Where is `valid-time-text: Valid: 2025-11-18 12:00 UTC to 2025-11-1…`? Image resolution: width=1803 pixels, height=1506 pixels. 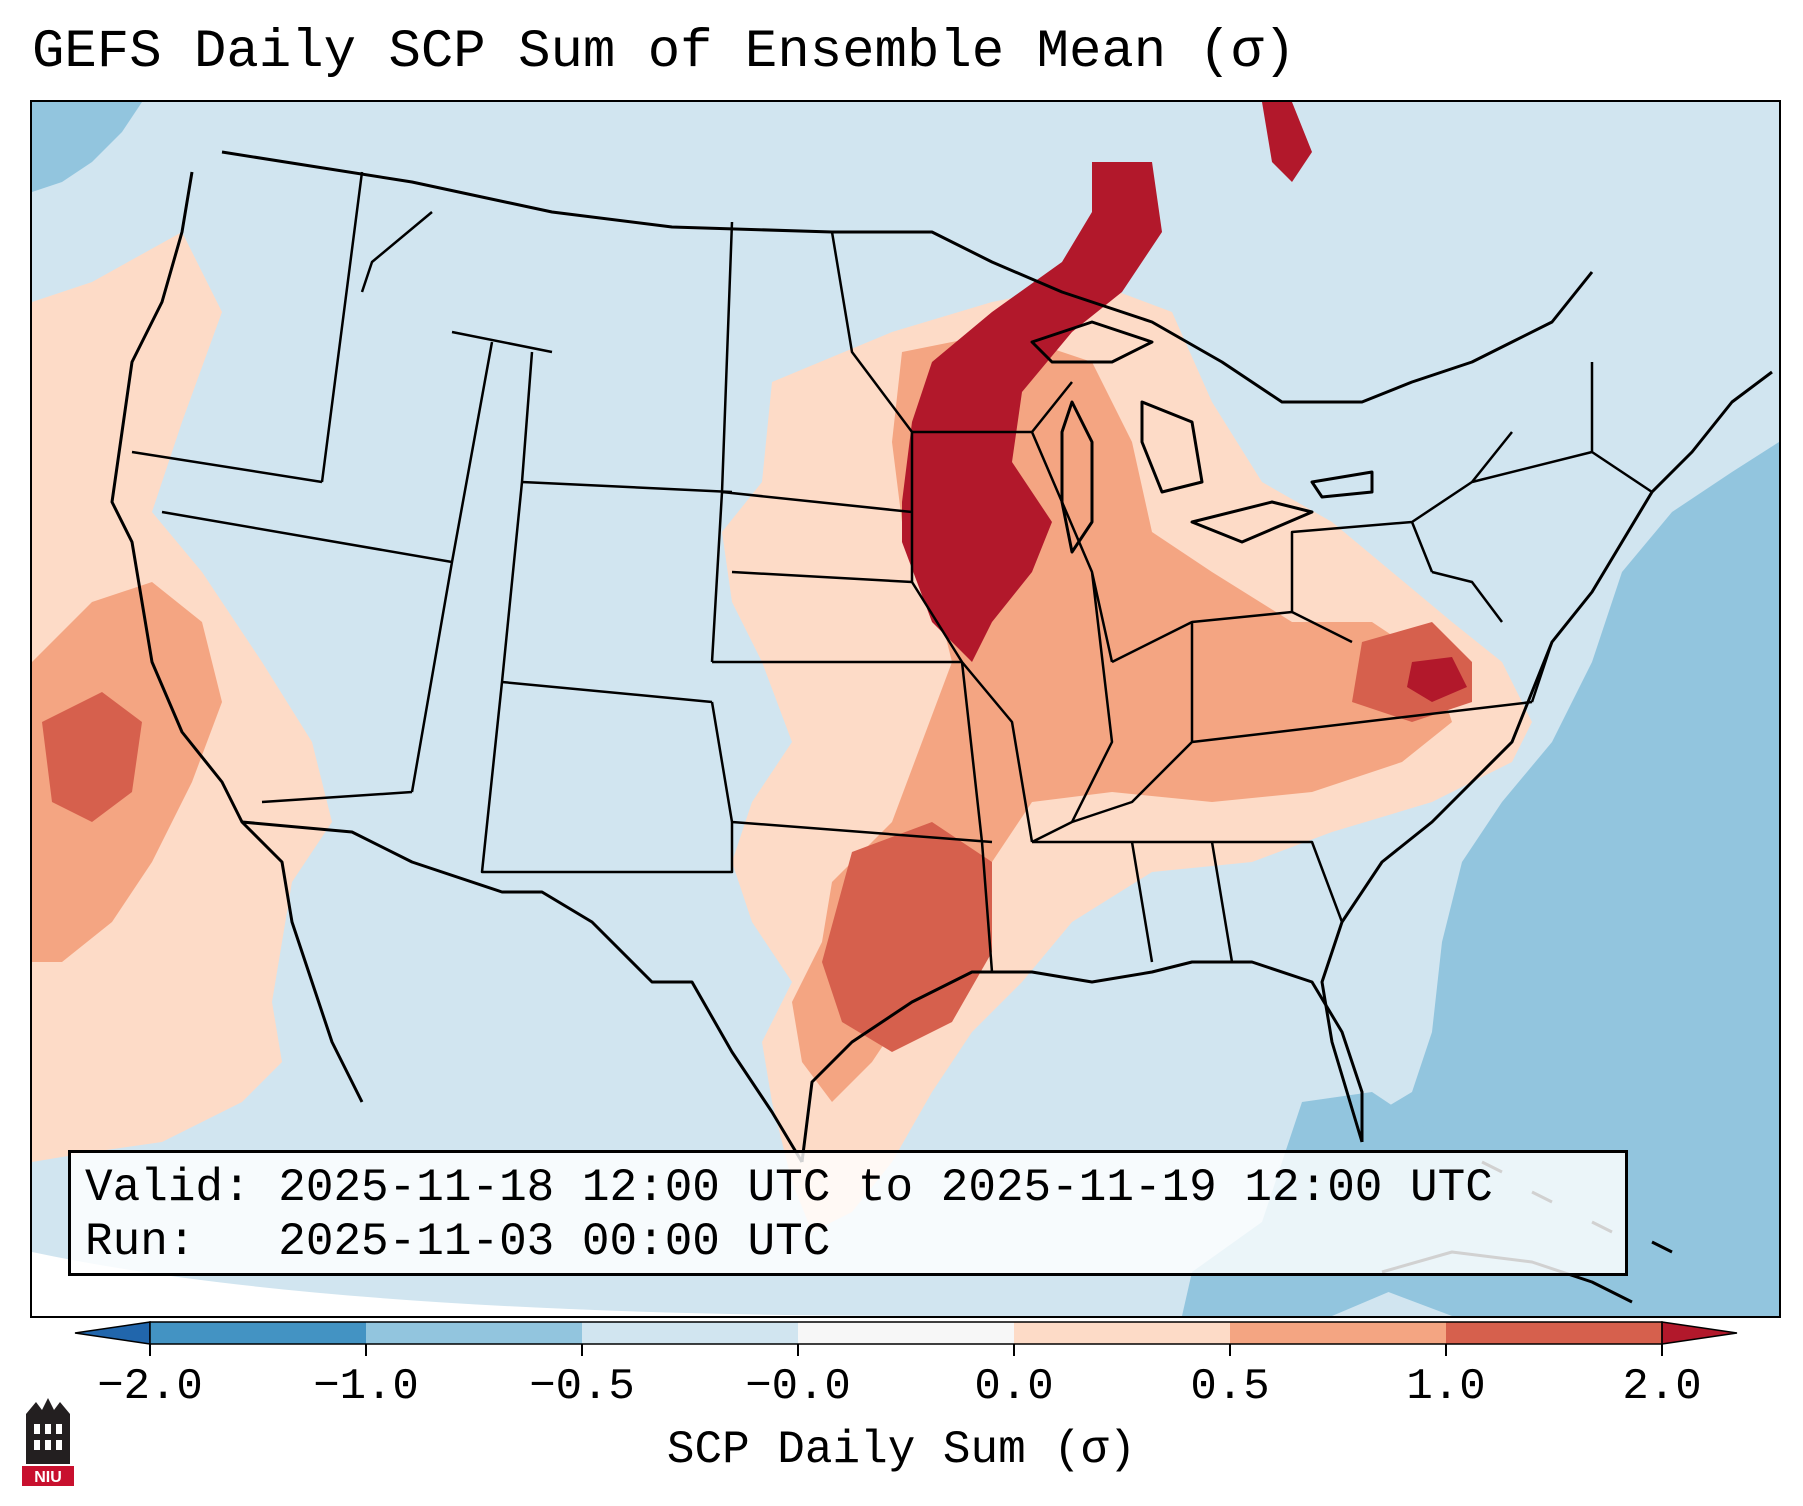
valid-time-text: Valid: 2025-11-18 12:00 UTC to 2025-11-1… is located at coordinates (789, 1188).